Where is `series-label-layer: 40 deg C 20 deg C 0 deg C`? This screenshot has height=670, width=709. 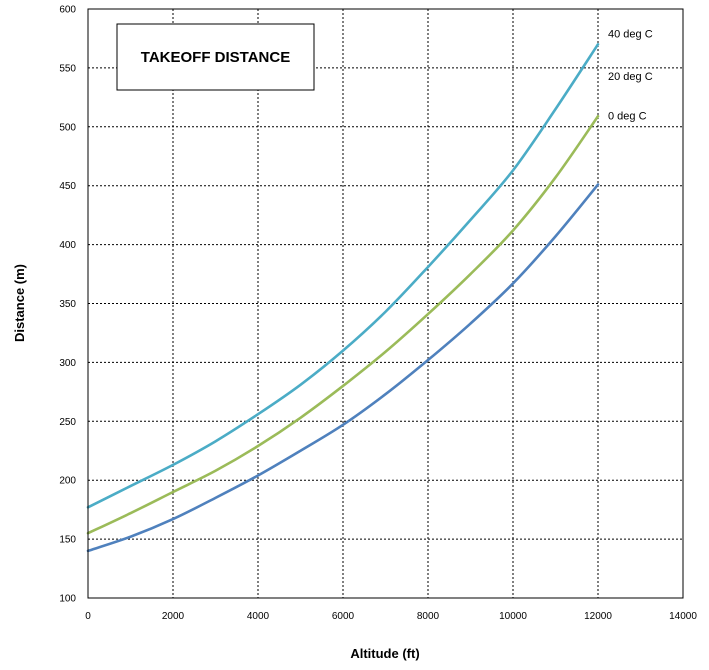
series-label-layer: 40 deg C 20 deg C 0 deg C is located at coordinates (630, 75).